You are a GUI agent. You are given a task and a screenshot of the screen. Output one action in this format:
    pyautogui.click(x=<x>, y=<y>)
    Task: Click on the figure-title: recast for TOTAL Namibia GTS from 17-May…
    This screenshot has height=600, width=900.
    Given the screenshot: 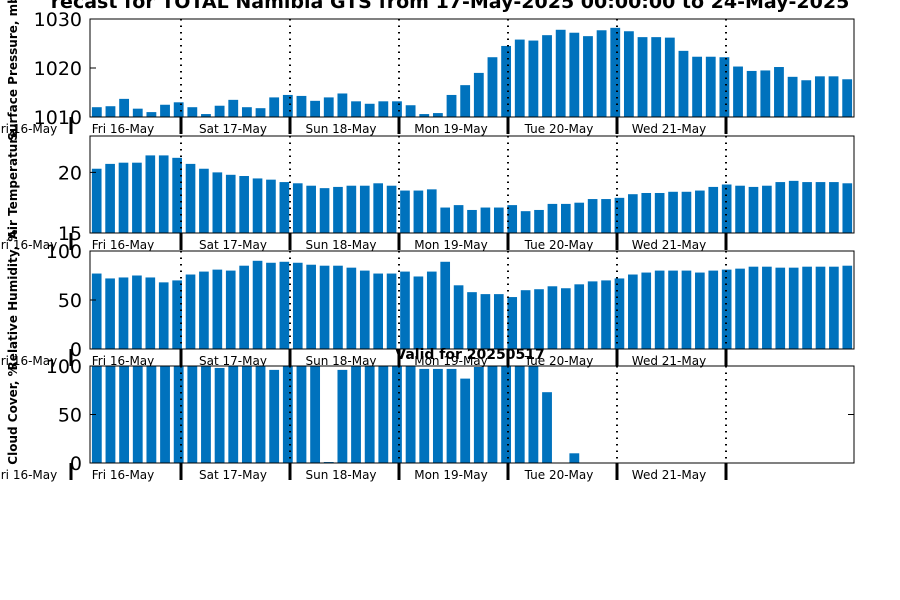 What is the action you would take?
    pyautogui.click(x=450, y=6)
    